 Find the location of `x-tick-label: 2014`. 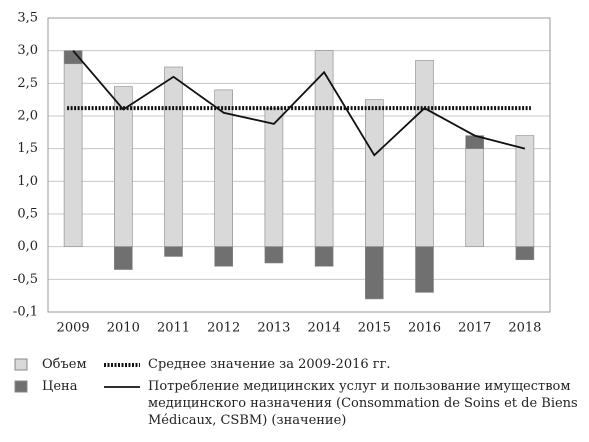

x-tick-label: 2014 is located at coordinates (324, 328).